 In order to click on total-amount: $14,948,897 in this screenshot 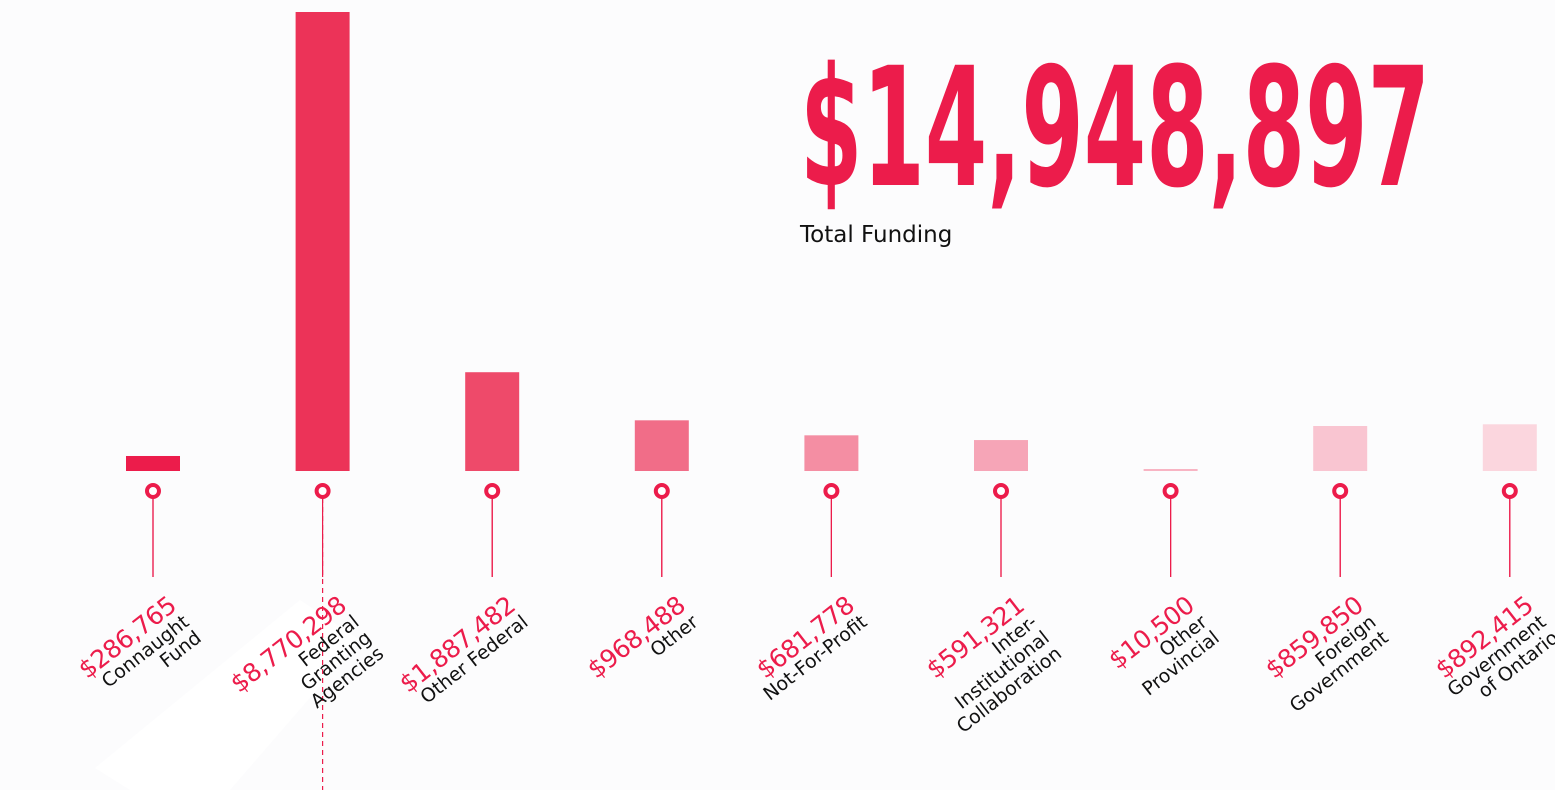, I will do `click(1115, 128)`.